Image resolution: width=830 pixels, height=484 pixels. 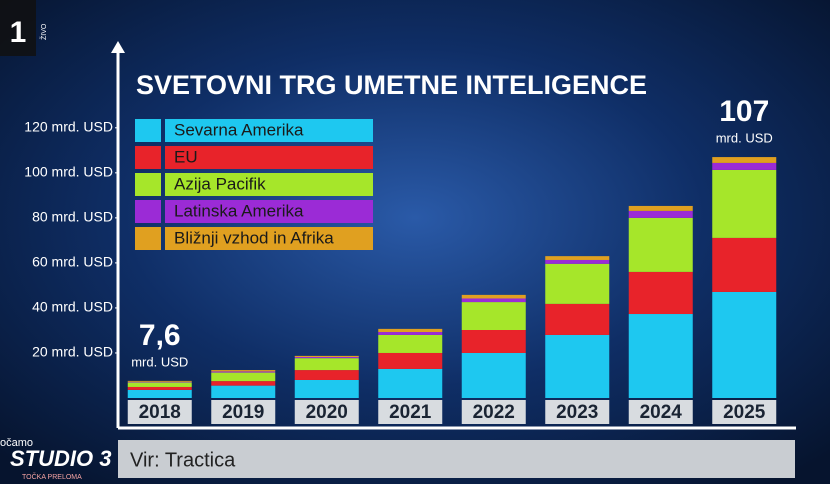 I want to click on x-tick-label: 2022, so click(x=494, y=412).